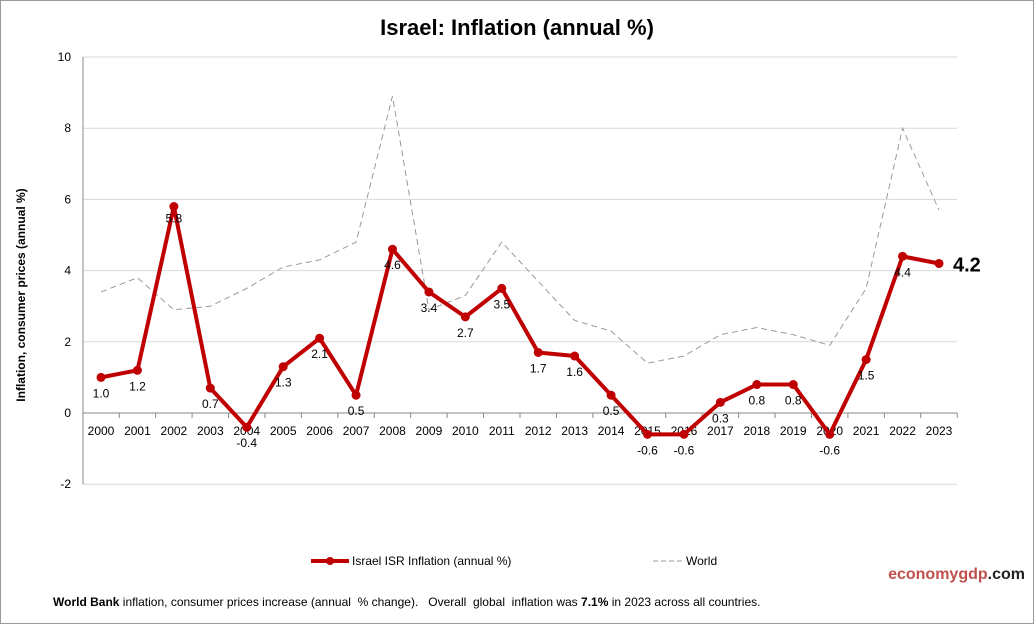 The width and height of the screenshot is (1034, 624). What do you see at coordinates (67, 271) in the screenshot?
I see `y-tick-label: 4` at bounding box center [67, 271].